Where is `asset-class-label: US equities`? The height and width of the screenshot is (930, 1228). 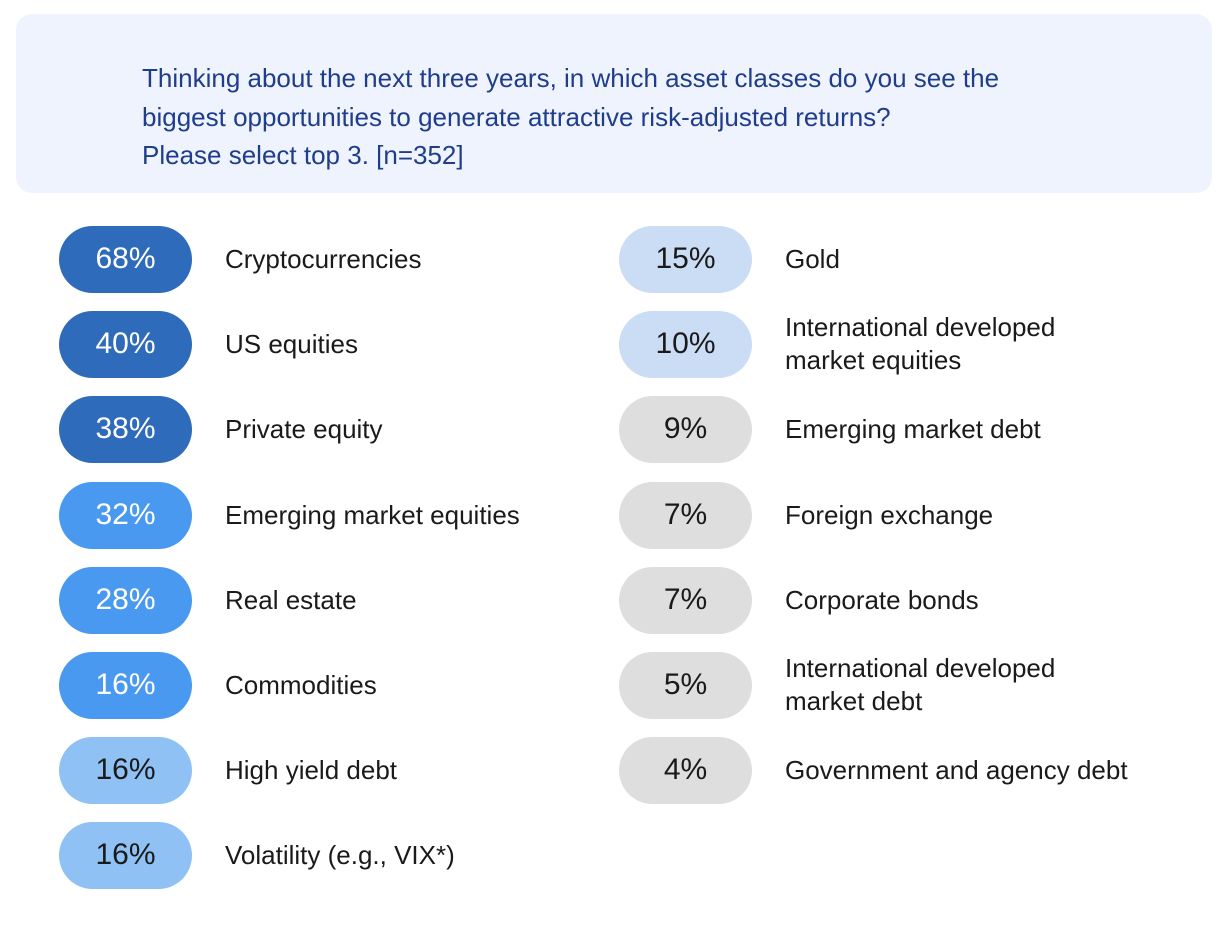 asset-class-label: US equities is located at coordinates (291, 344).